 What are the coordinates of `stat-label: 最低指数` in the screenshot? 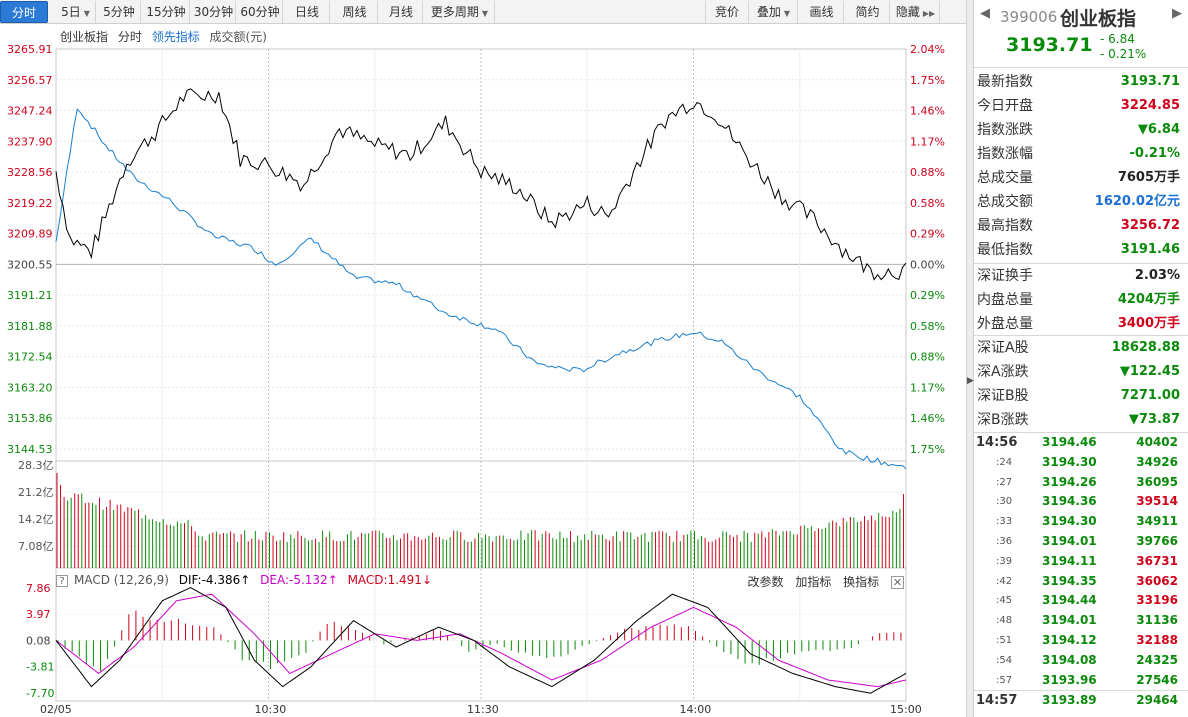 It's located at (1005, 250).